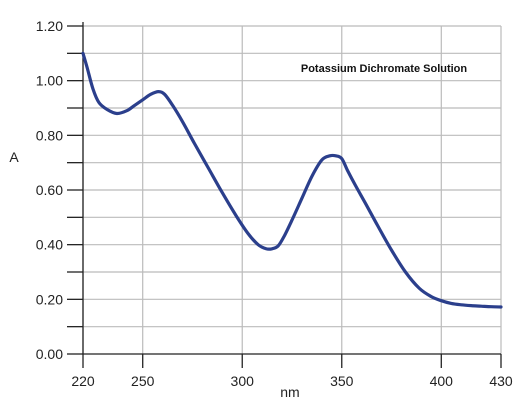 This screenshot has width=527, height=408. I want to click on x-tick-label: 400, so click(442, 381).